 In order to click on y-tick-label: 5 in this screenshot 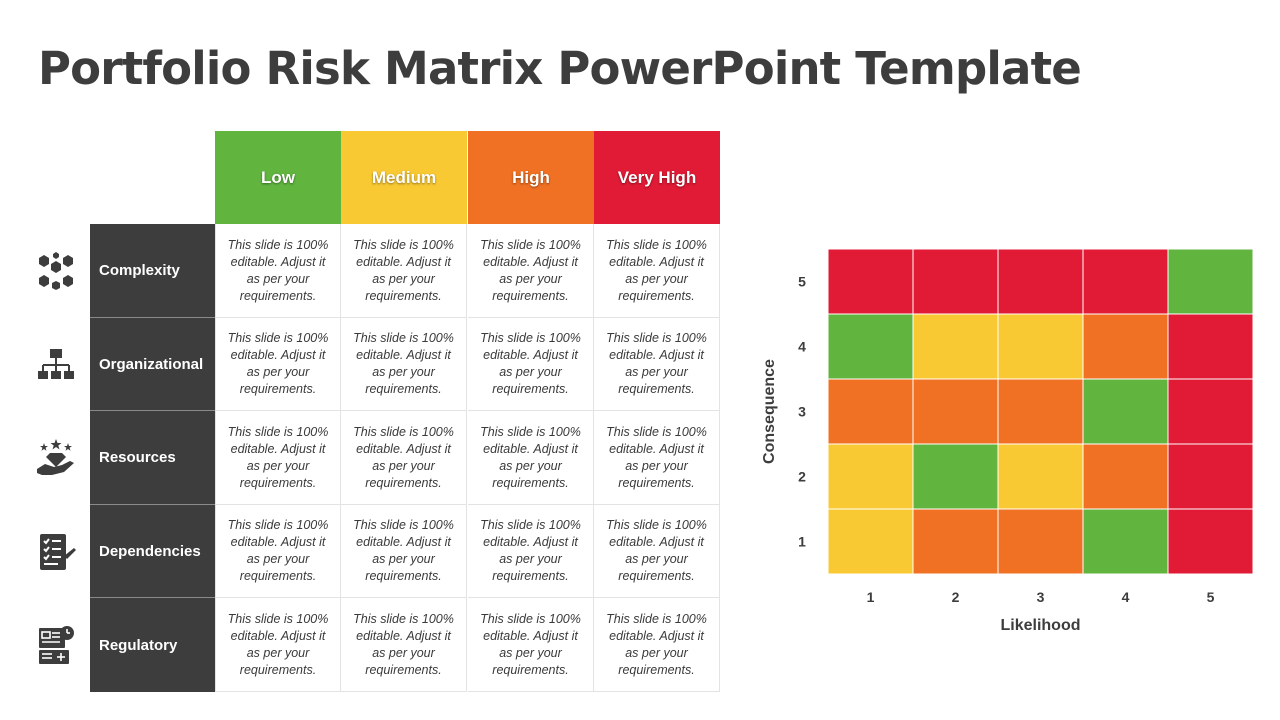, I will do `click(802, 282)`.